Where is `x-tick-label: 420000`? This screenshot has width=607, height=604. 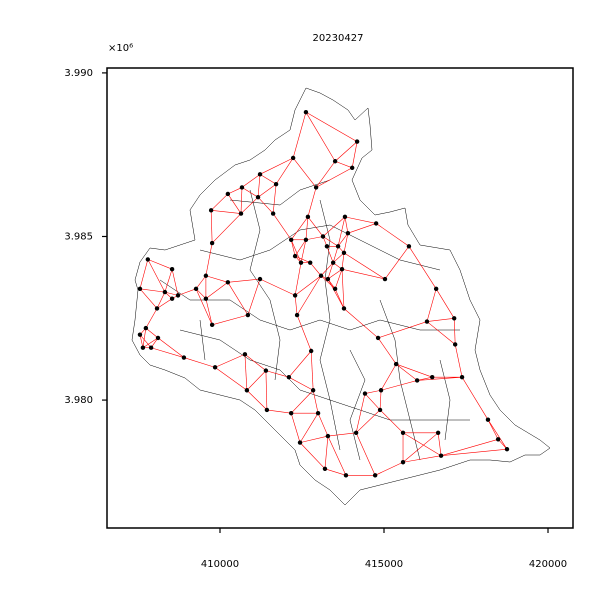
x-tick-label: 420000 is located at coordinates (548, 564).